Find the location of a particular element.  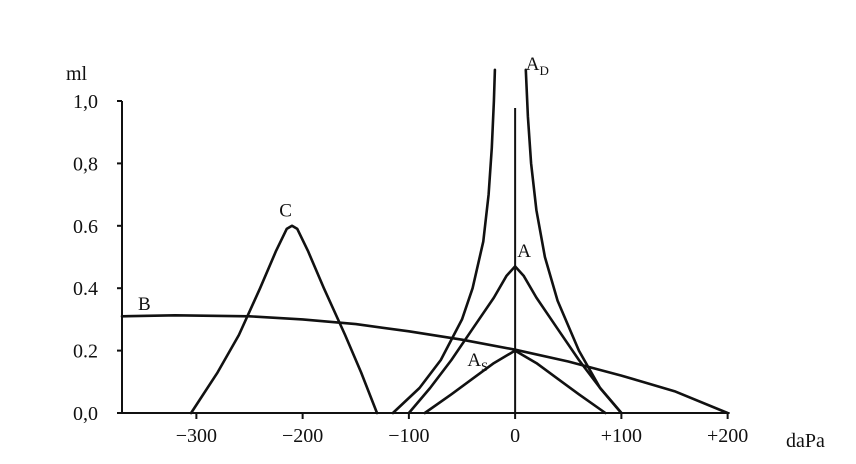

curve-label-ad-left: AD is located at coordinates (537, 66).